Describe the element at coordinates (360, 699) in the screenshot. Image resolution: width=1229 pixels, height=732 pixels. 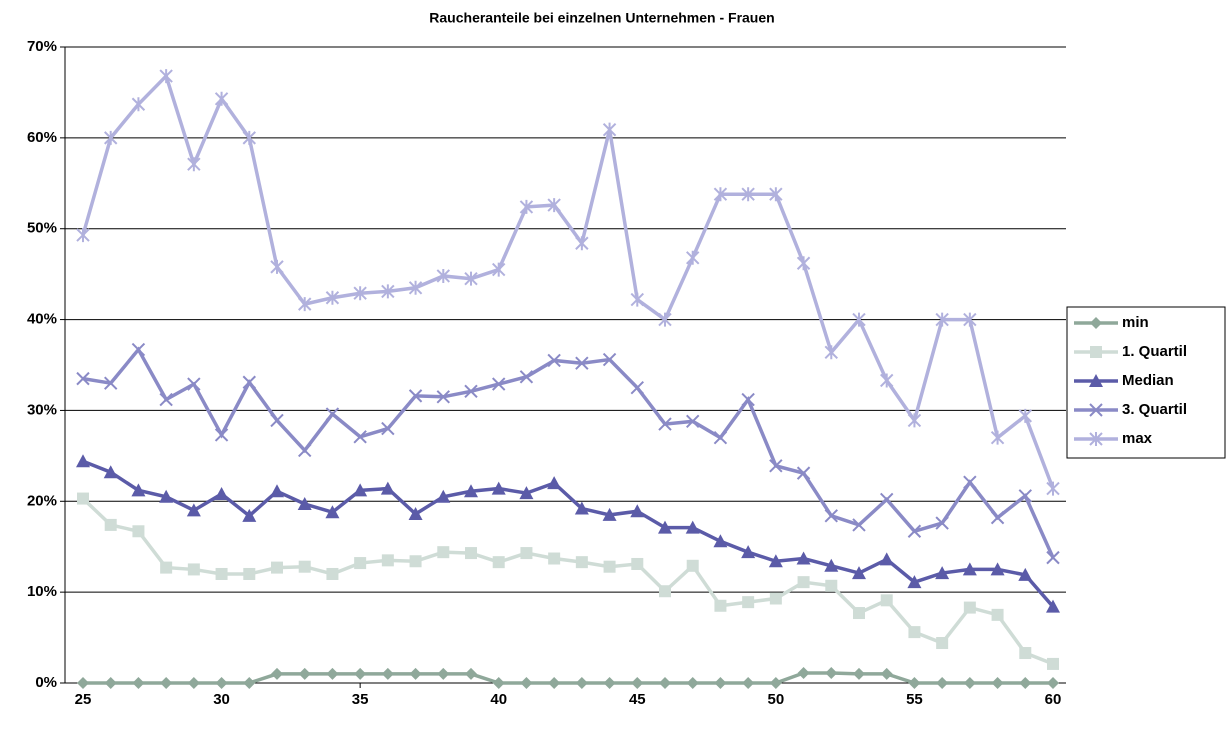
I see `x-tick-label: 35` at that location.